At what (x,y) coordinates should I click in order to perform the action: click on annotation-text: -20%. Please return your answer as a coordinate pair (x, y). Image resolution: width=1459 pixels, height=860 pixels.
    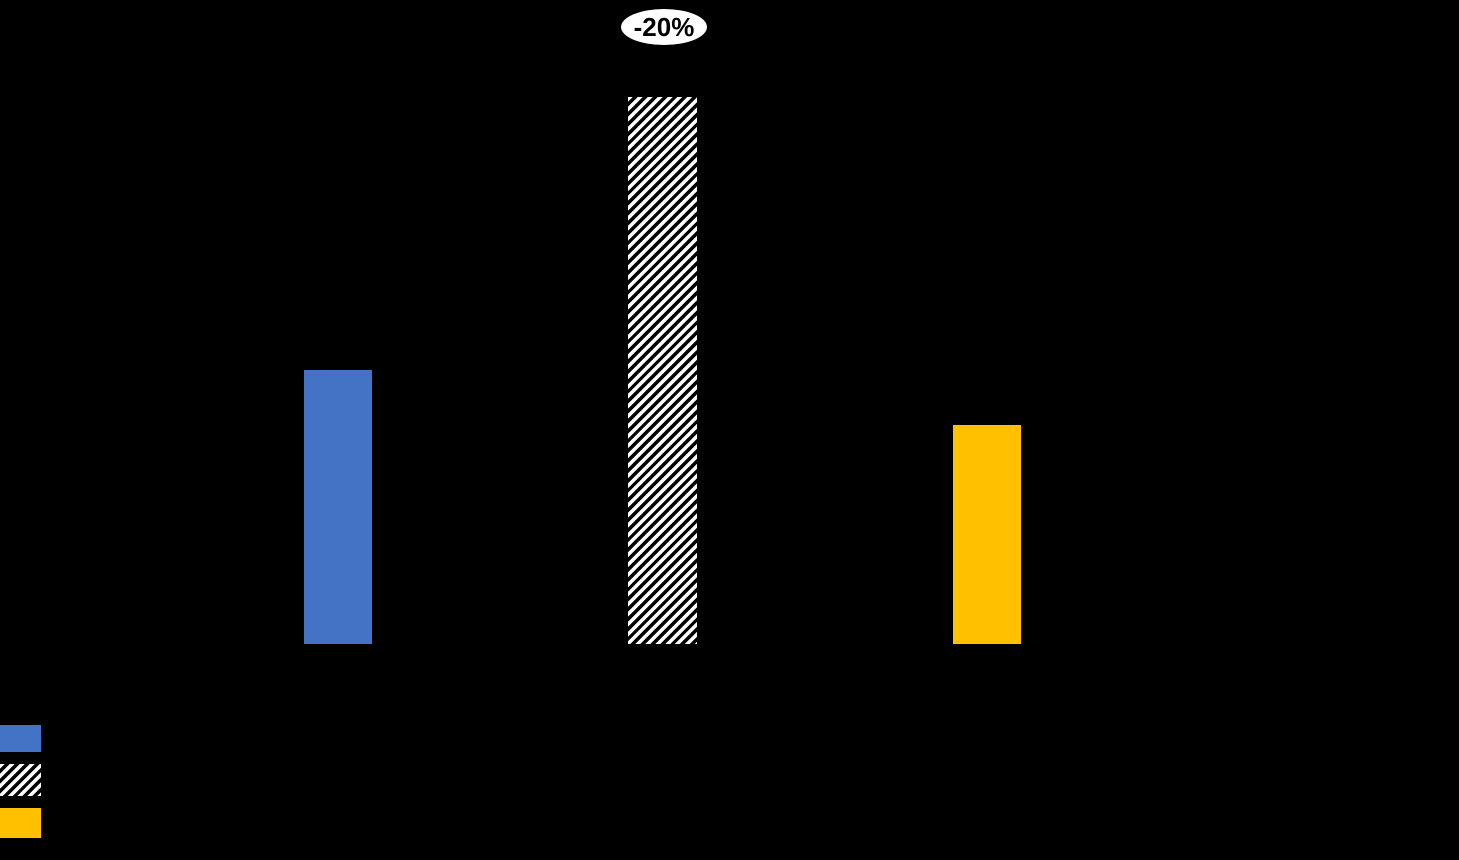
    Looking at the image, I should click on (664, 27).